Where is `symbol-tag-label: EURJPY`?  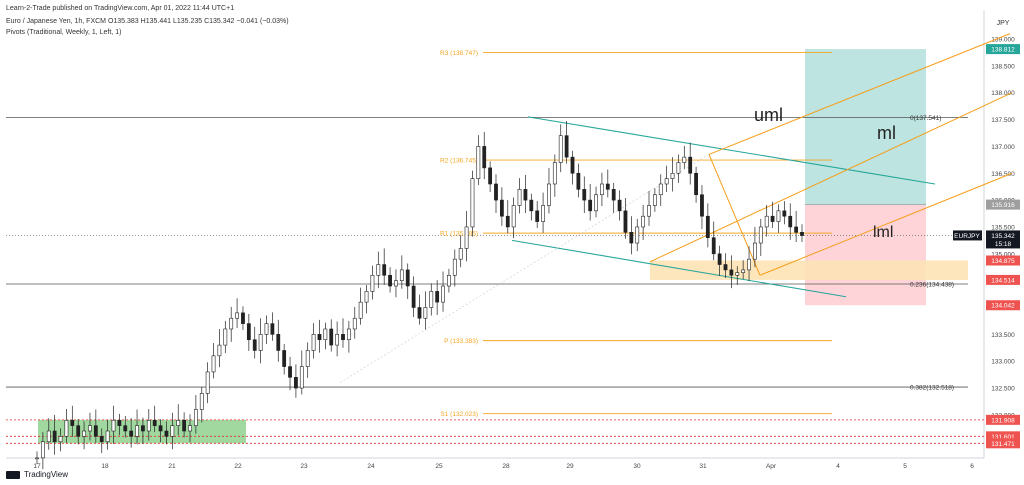 symbol-tag-label: EURJPY is located at coordinates (967, 236).